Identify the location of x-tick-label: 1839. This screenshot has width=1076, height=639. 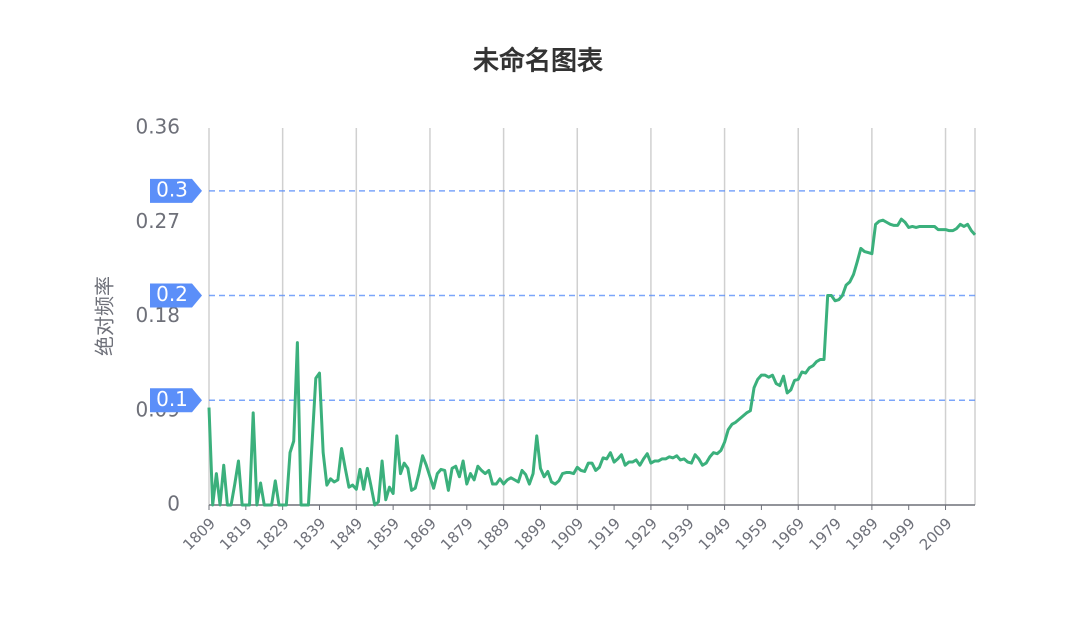
(310, 534).